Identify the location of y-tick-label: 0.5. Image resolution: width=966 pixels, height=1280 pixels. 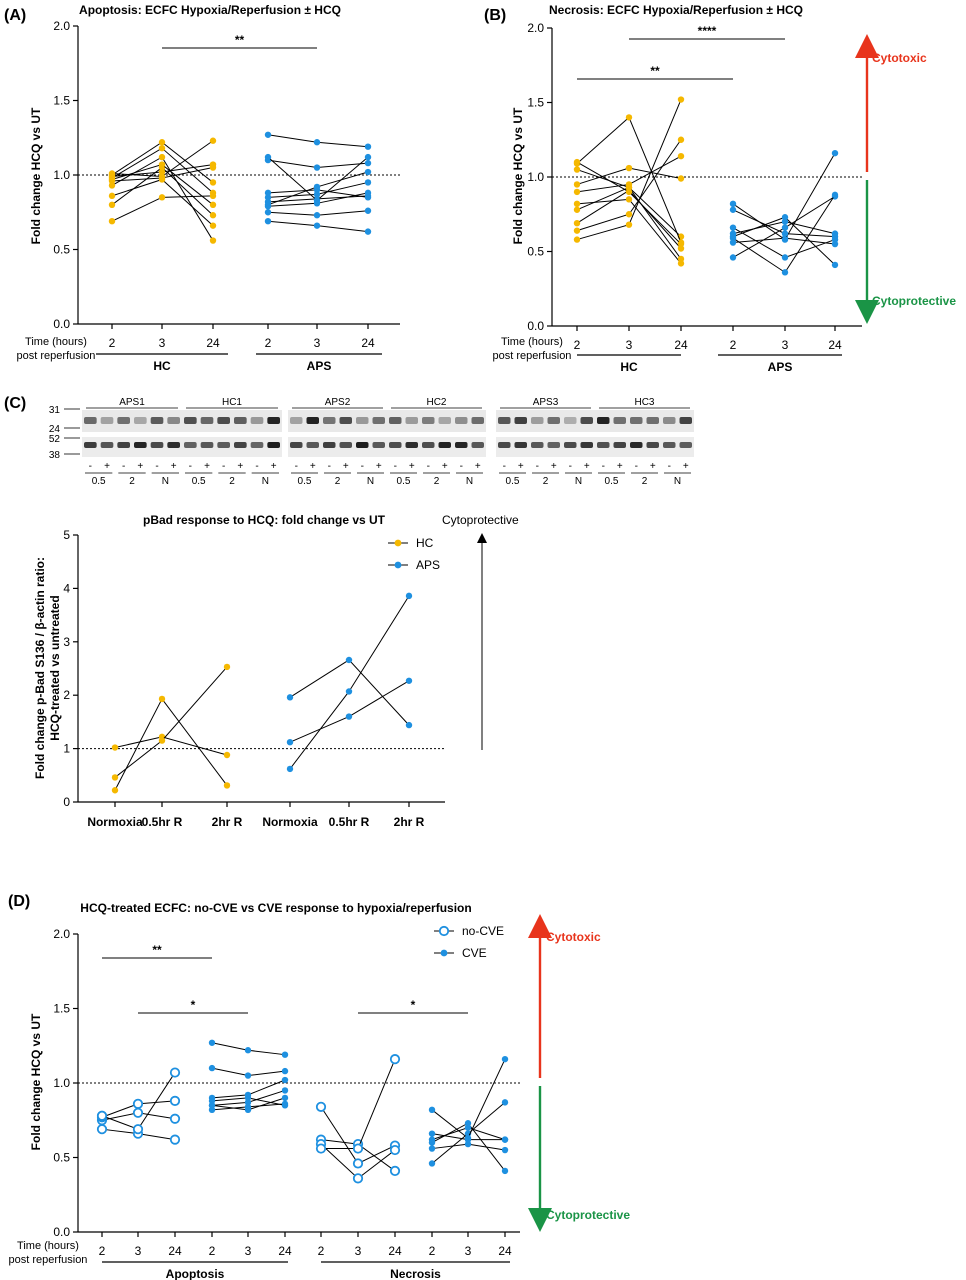
(61, 250).